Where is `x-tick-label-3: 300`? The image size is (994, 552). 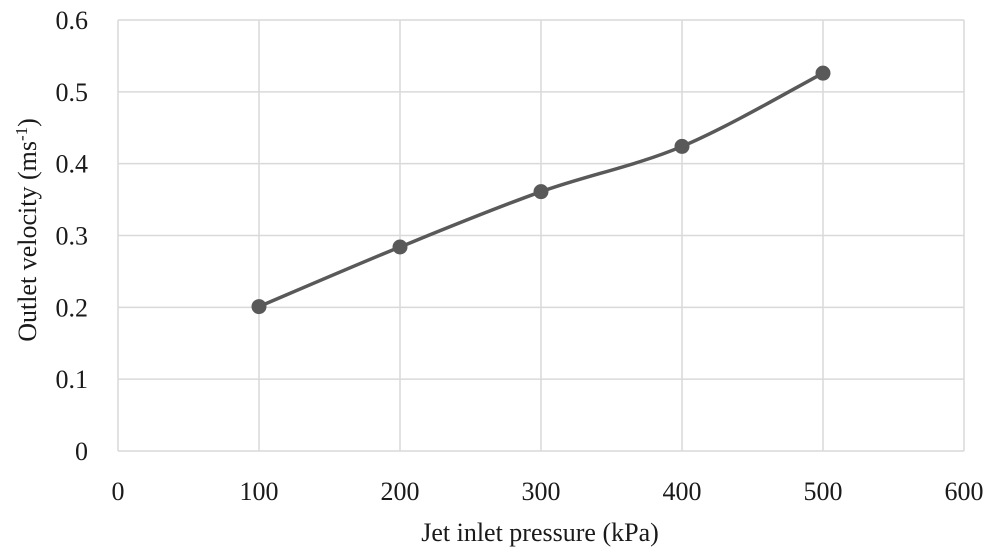
x-tick-label-3: 300 is located at coordinates (541, 491).